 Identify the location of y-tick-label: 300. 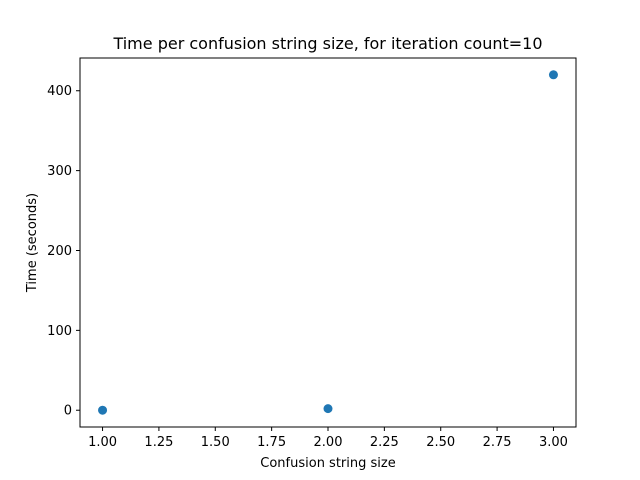
(59, 171).